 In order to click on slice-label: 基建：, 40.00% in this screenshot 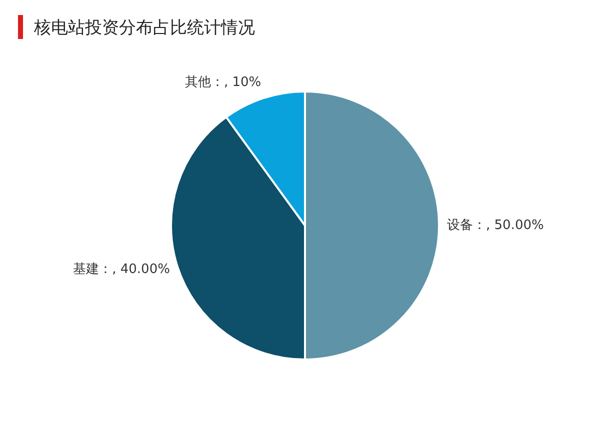, I will do `click(121, 269)`.